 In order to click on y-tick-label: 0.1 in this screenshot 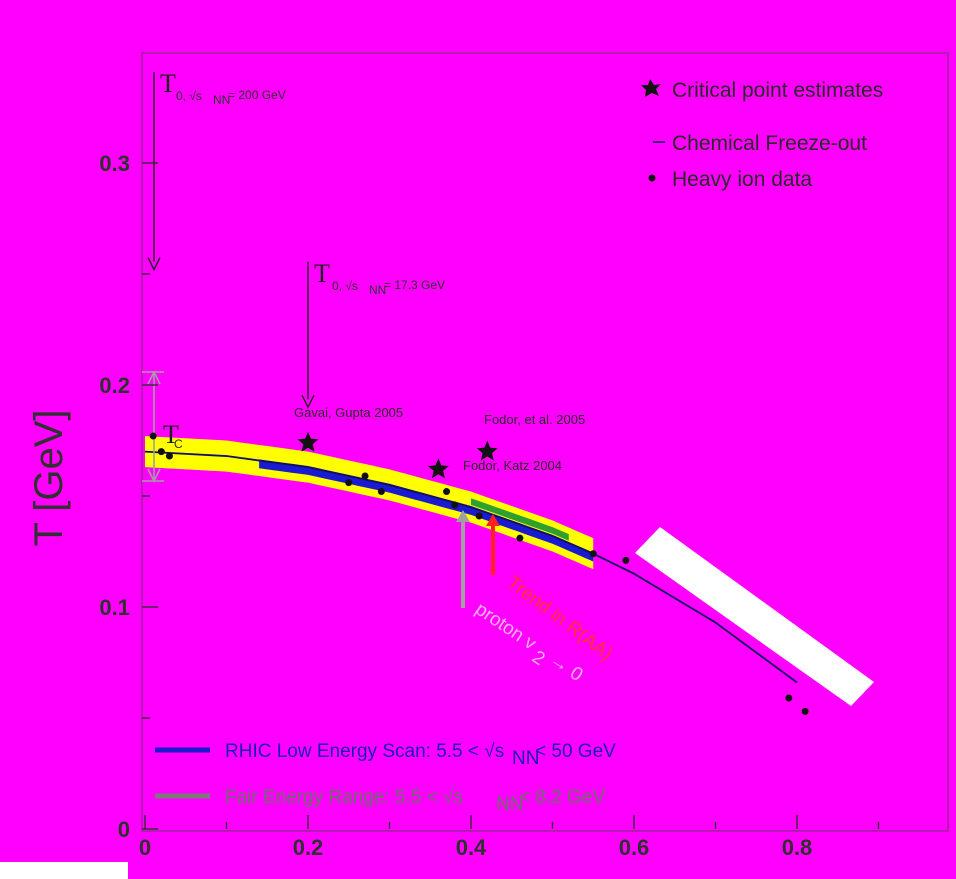, I will do `click(114, 607)`.